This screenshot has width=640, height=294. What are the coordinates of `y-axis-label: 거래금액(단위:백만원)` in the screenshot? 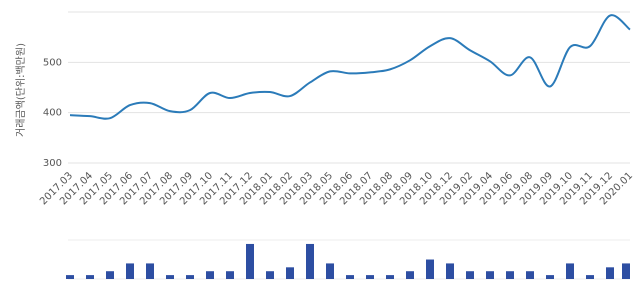 It's located at (20, 90).